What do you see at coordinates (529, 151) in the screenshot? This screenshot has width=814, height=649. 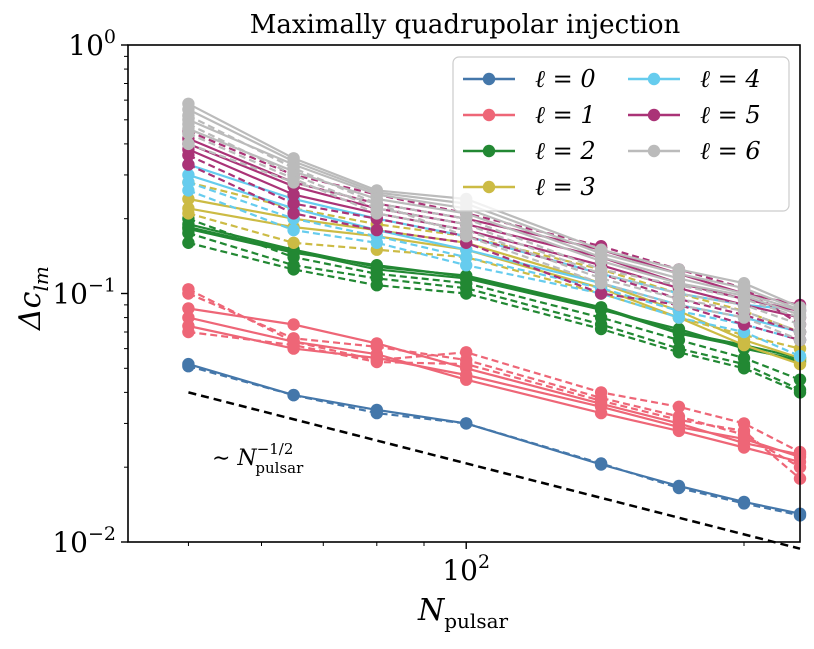 I see `legend-entry-l2: ℓ = 2` at bounding box center [529, 151].